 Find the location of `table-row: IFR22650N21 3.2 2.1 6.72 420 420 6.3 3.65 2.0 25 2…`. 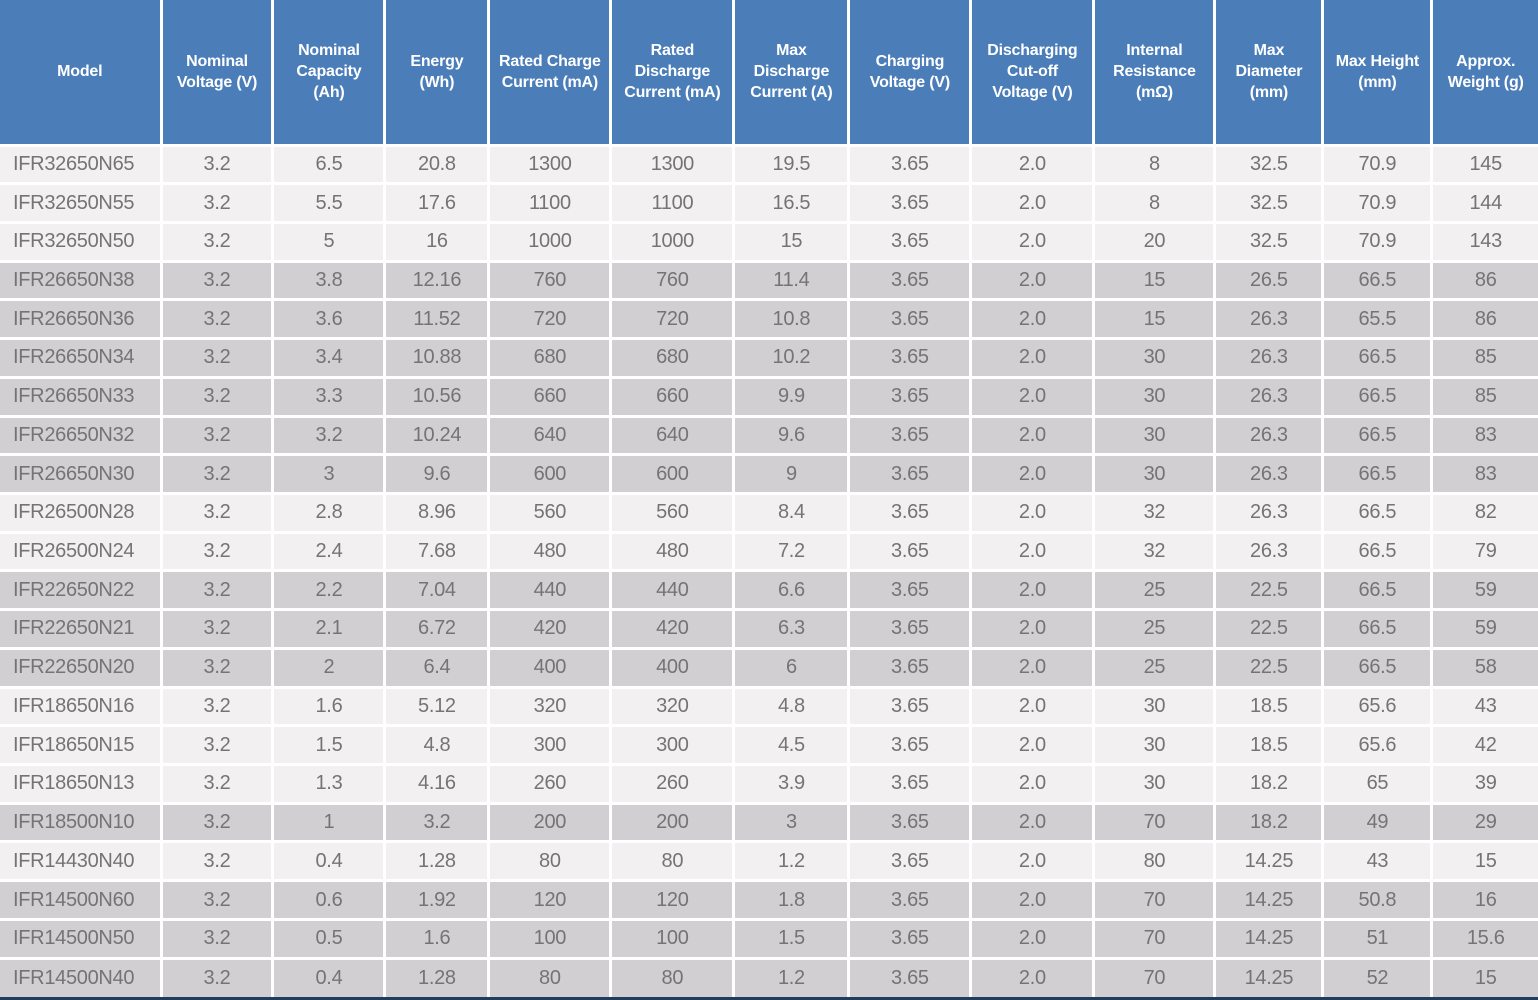

table-row: IFR22650N21 3.2 2.1 6.72 420 420 6.3 3.65 2.0 25 2… is located at coordinates (769, 629).